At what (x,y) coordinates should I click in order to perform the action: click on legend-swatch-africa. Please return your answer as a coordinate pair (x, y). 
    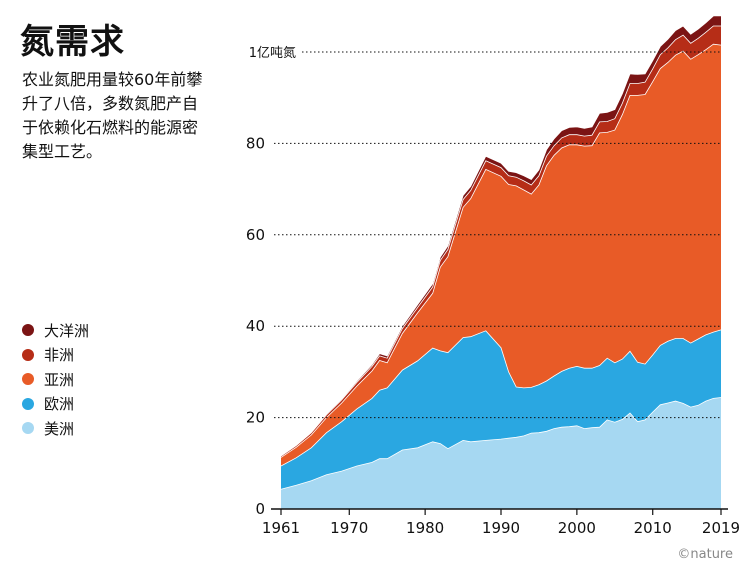
    Looking at the image, I should click on (28, 354).